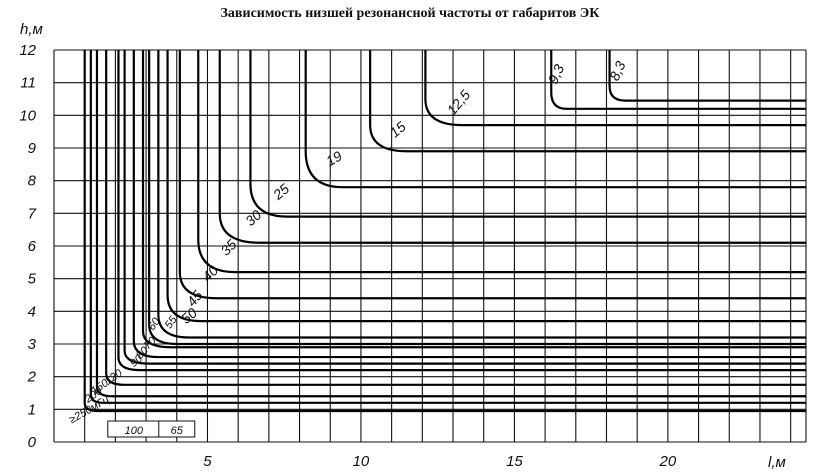 The width and height of the screenshot is (820, 473). Describe the element at coordinates (32, 213) in the screenshot. I see `y-tick-label: 7` at that location.